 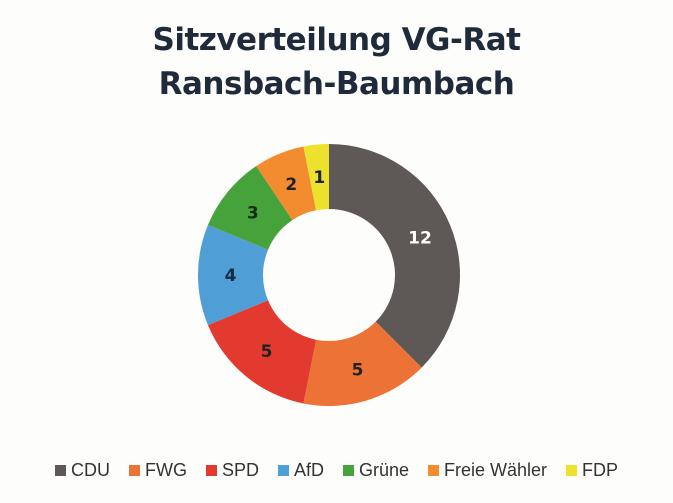 I want to click on legend-label: Grüne, so click(x=384, y=470).